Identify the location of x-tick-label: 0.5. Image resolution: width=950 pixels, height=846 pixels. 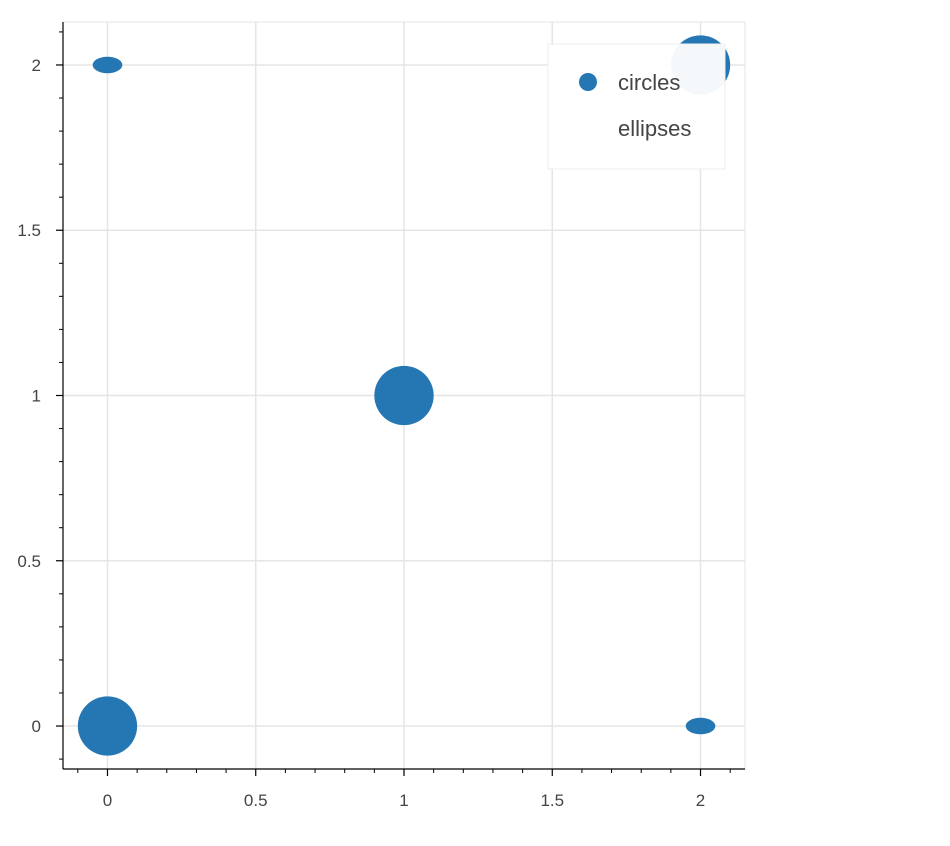
(256, 800).